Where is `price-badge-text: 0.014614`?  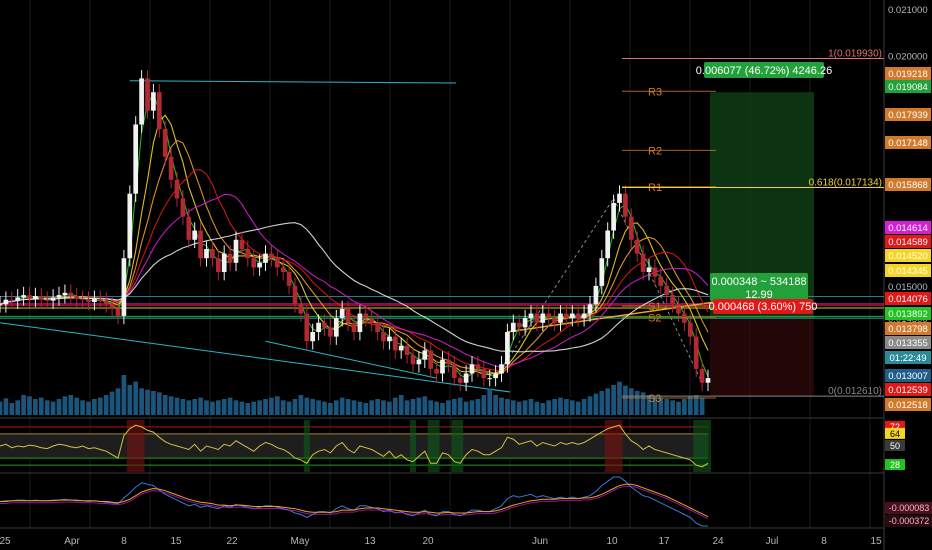
price-badge-text: 0.014614 is located at coordinates (908, 228).